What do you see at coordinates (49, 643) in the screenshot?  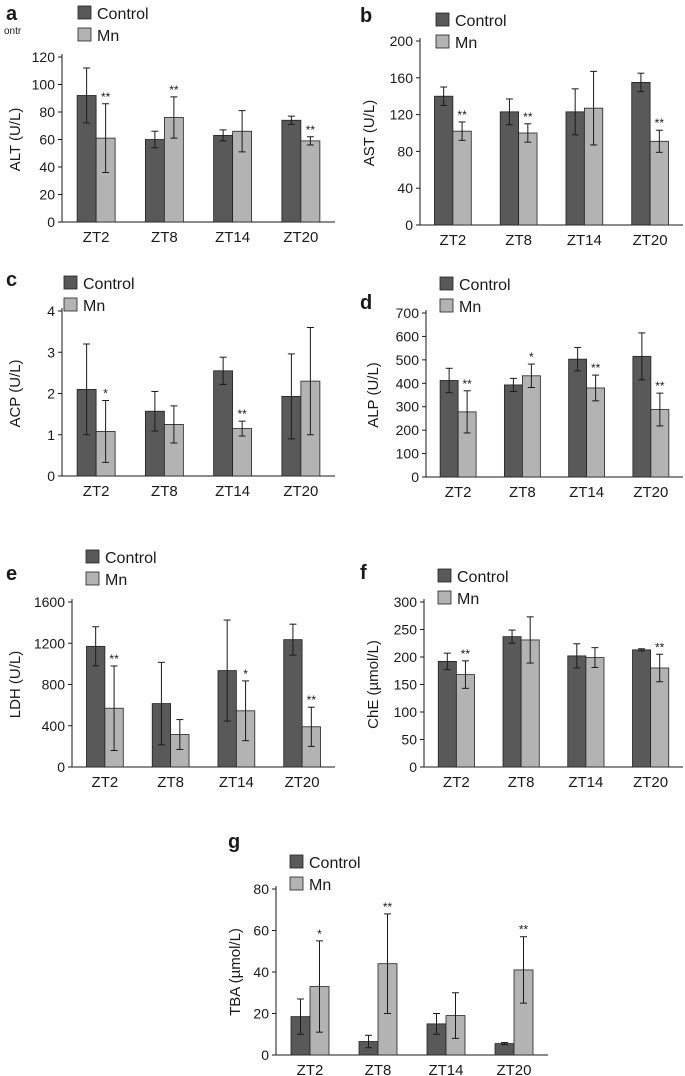 I see `panel-e-ytick-label: 1200` at bounding box center [49, 643].